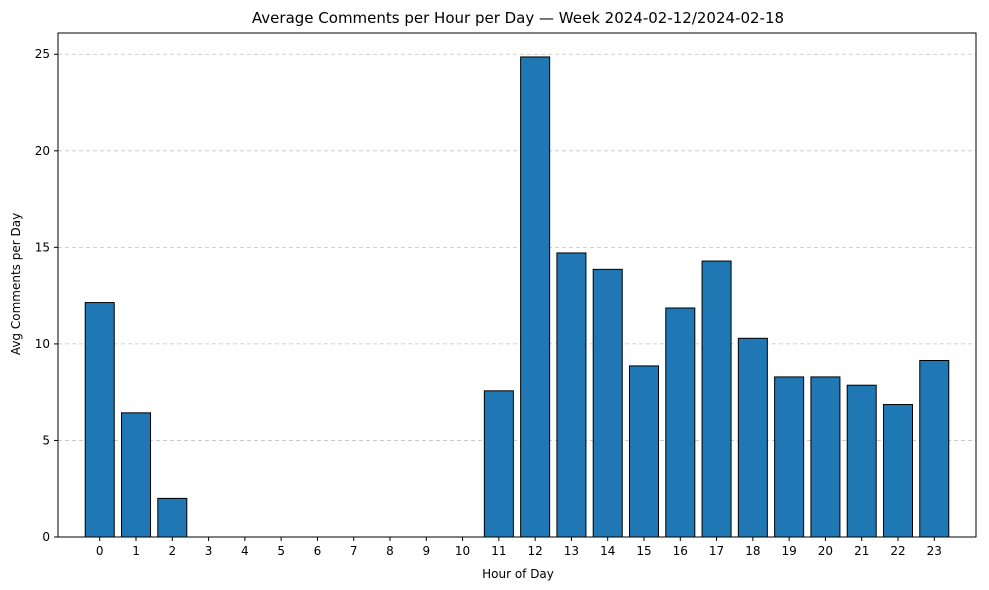  Describe the element at coordinates (462, 551) in the screenshot. I see `x-tick-label: 10` at that location.